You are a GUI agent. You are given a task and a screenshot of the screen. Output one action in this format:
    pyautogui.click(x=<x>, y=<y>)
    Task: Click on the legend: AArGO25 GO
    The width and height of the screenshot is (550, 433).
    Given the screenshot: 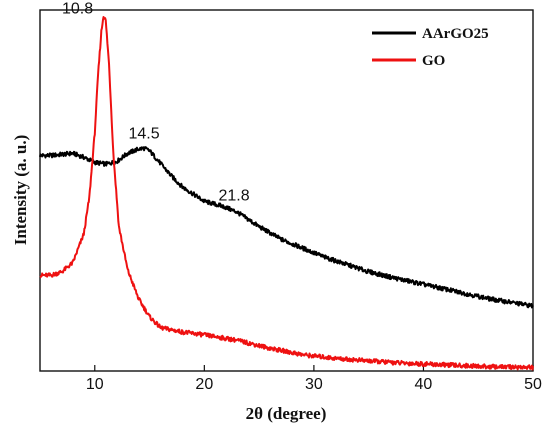 What is the action you would take?
    pyautogui.click(x=430, y=47)
    